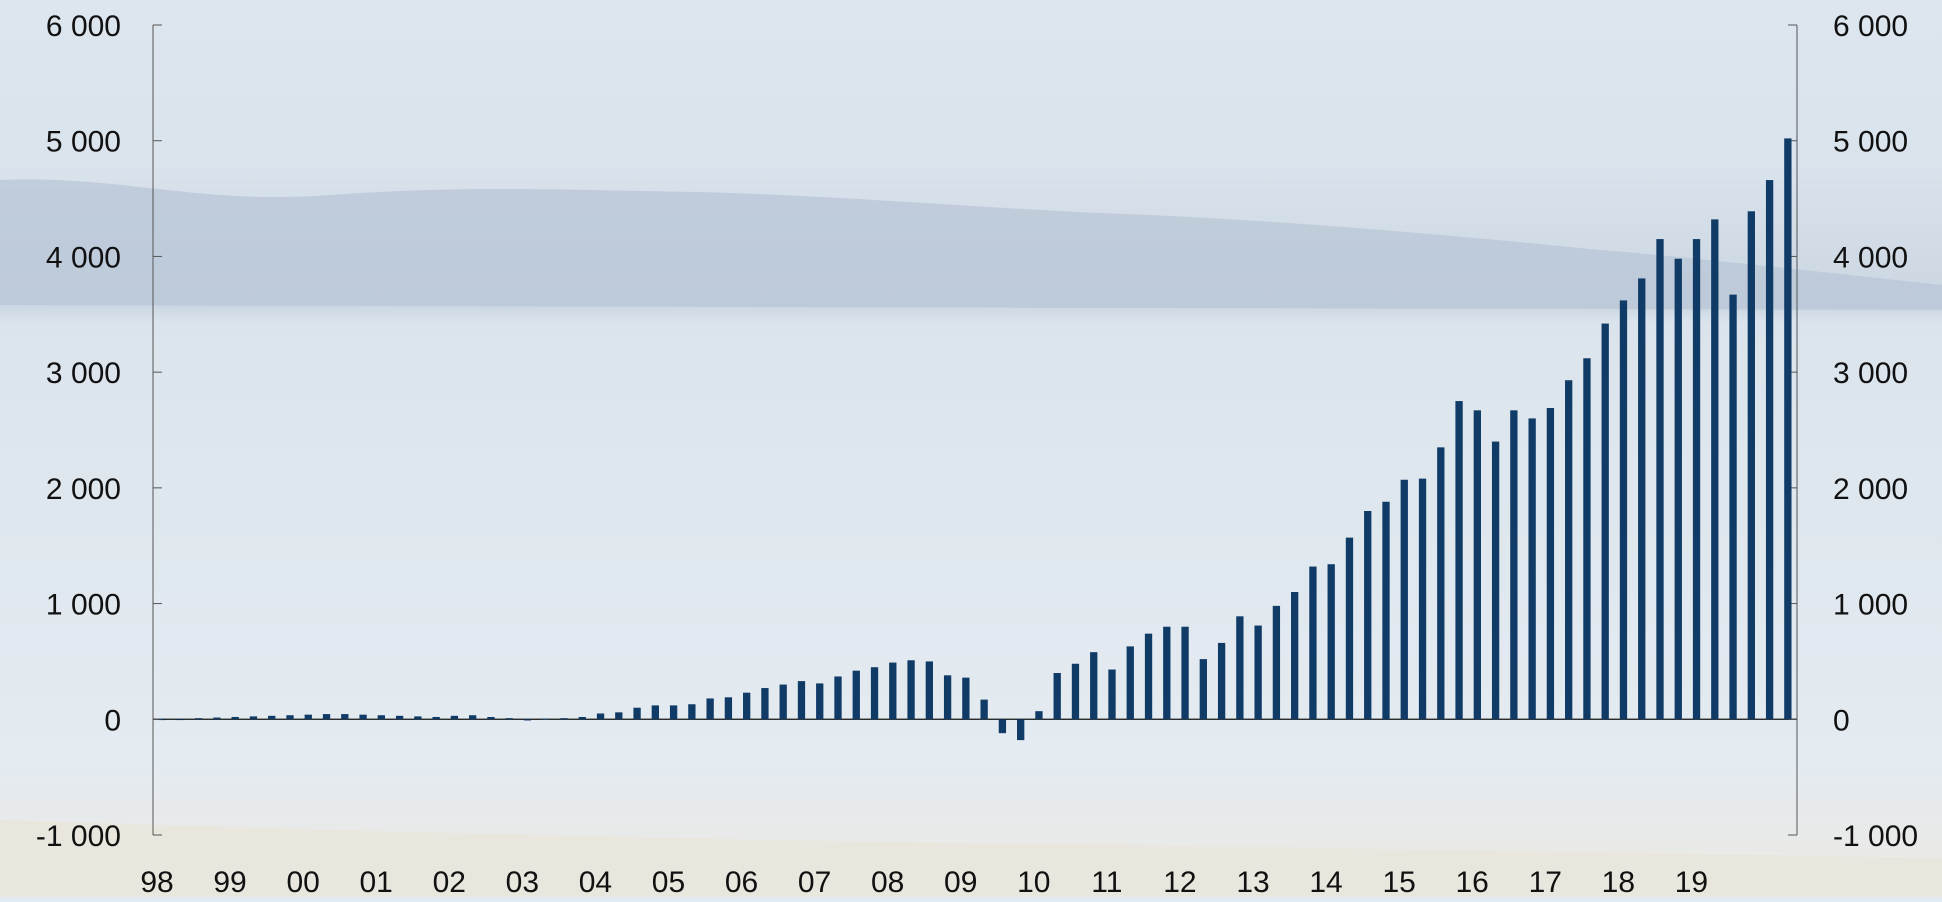 The height and width of the screenshot is (902, 1942). I want to click on x-tick-label: 06, so click(741, 881).